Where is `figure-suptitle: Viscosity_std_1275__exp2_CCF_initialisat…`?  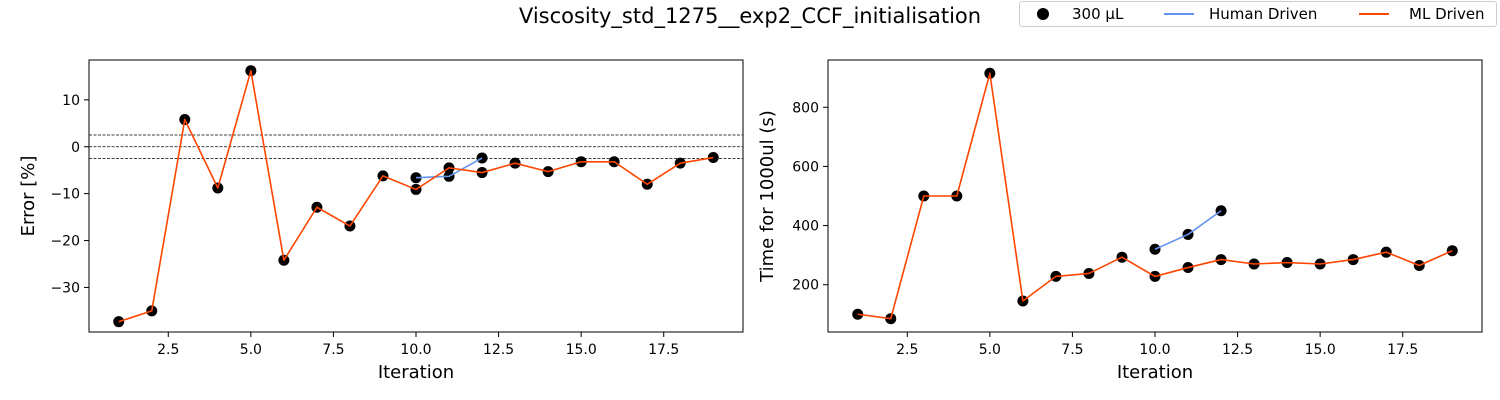 figure-suptitle: Viscosity_std_1275__exp2_CCF_initialisat… is located at coordinates (750, 16).